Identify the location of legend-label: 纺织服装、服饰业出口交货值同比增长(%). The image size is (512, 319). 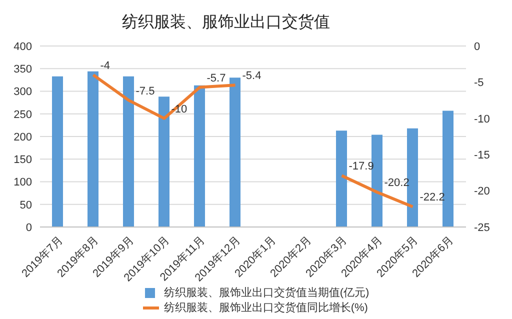
(266, 307).